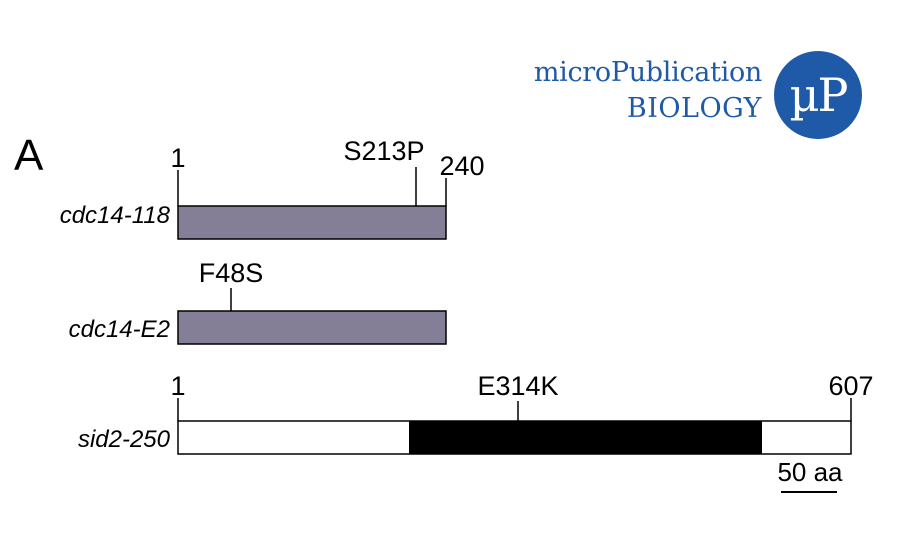  Describe the element at coordinates (818, 95) in the screenshot. I see `logo-up-icon: µP` at that location.